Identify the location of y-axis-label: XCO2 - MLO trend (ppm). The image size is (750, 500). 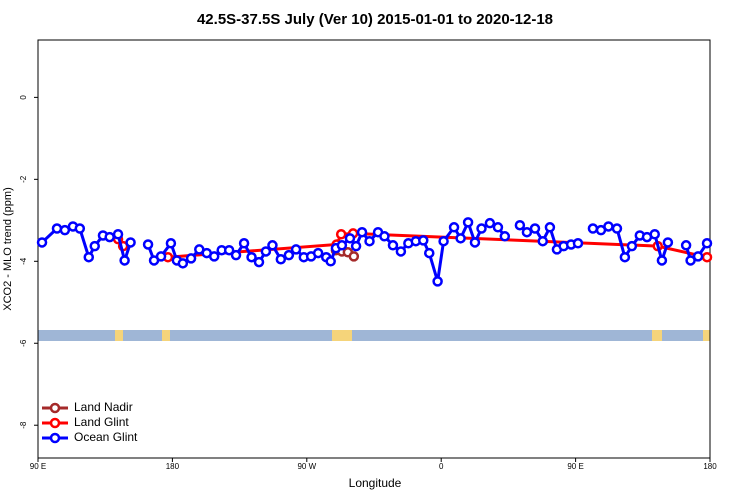
(8, 248).